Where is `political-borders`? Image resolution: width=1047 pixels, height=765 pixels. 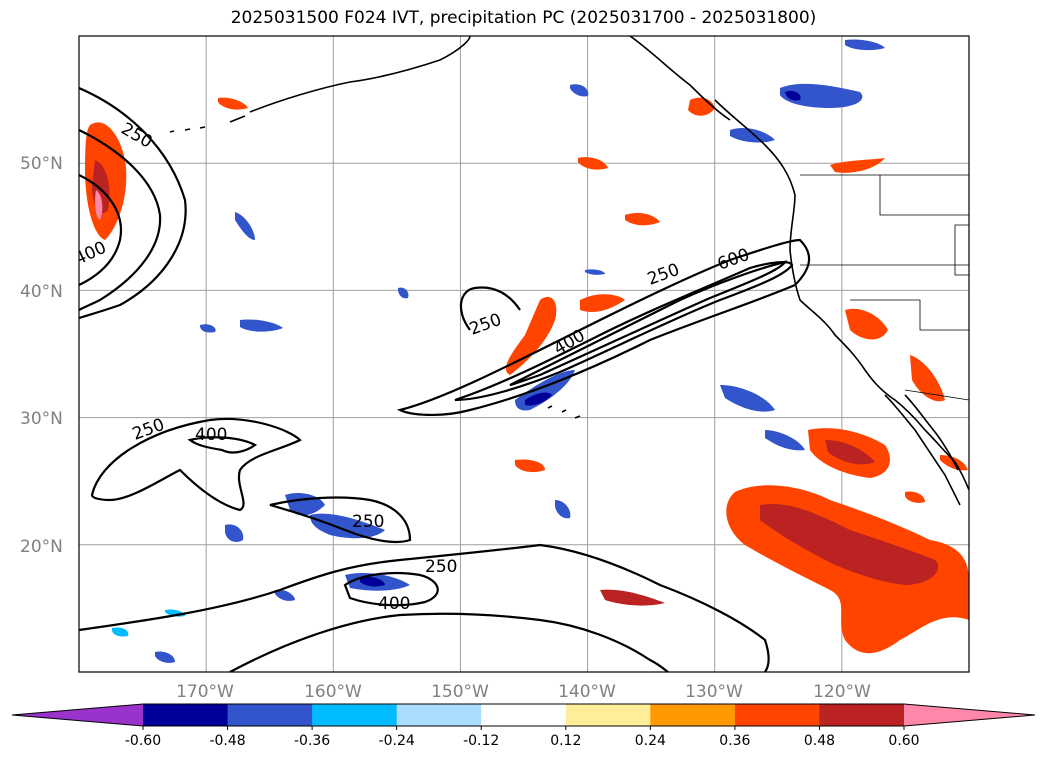 political-borders is located at coordinates (884, 287).